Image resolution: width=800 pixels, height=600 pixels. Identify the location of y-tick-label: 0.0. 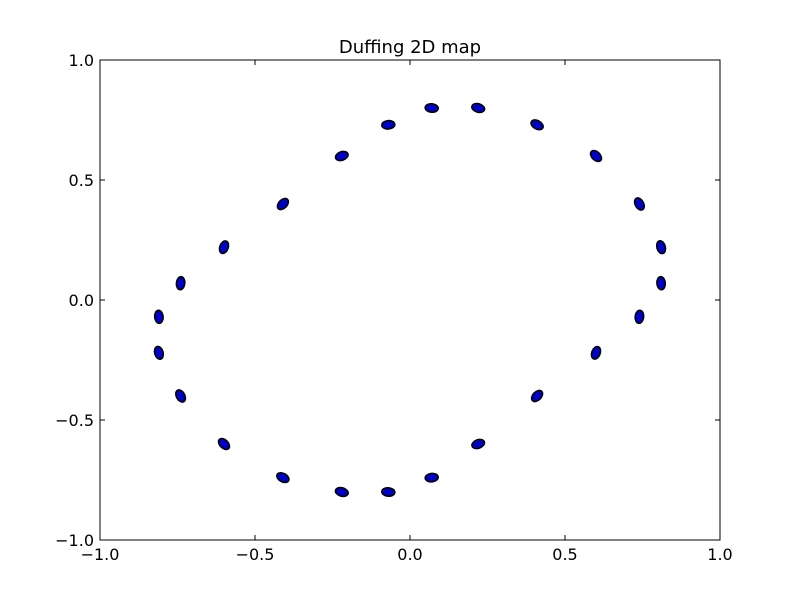
(81, 300).